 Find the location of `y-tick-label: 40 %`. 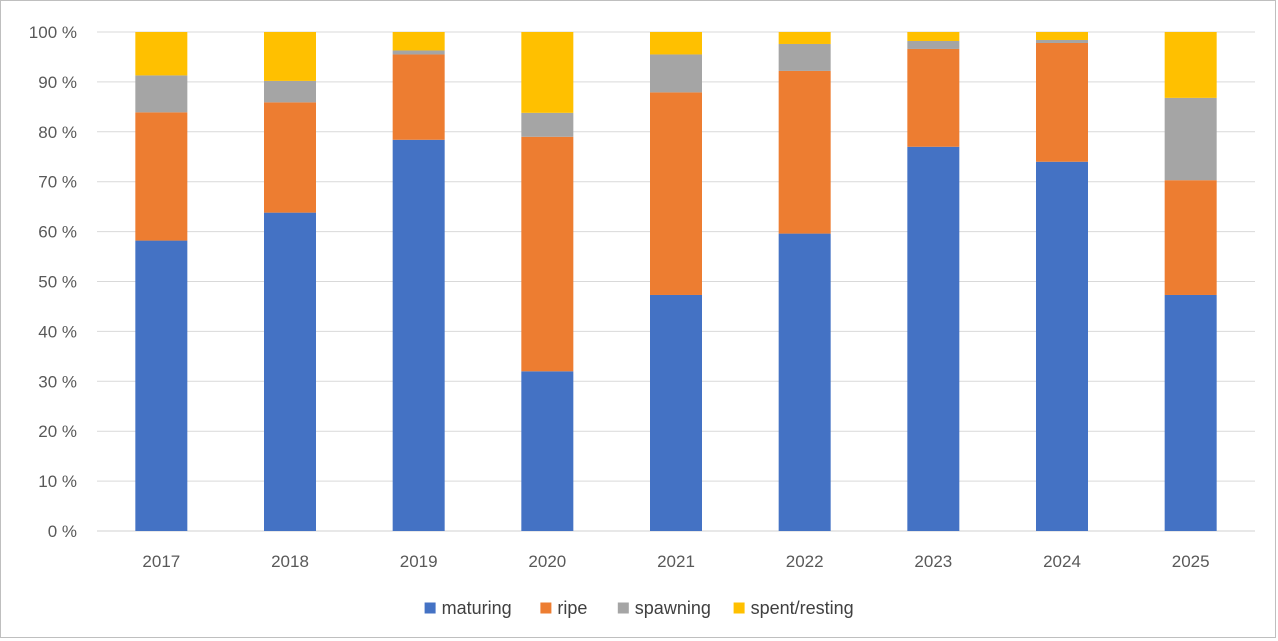

y-tick-label: 40 % is located at coordinates (57, 331).